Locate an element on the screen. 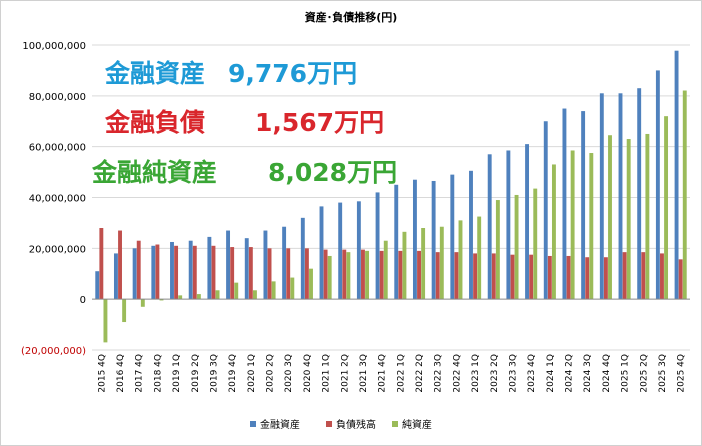 The height and width of the screenshot is (446, 702). x-tick-label: 2019 3Q is located at coordinates (214, 373).